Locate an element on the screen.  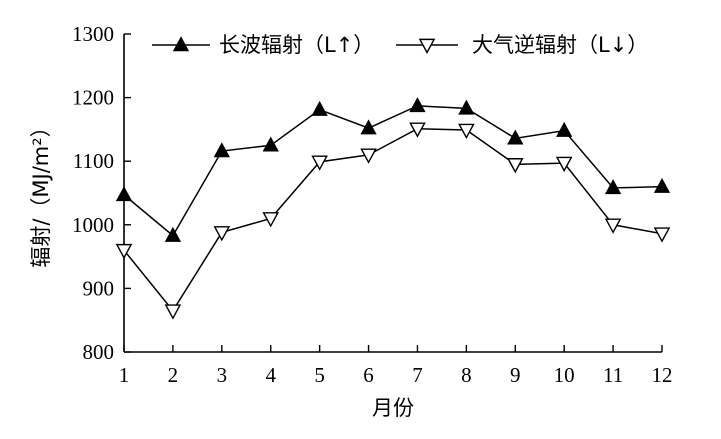
x-tick-label: 10 is located at coordinates (564, 375).